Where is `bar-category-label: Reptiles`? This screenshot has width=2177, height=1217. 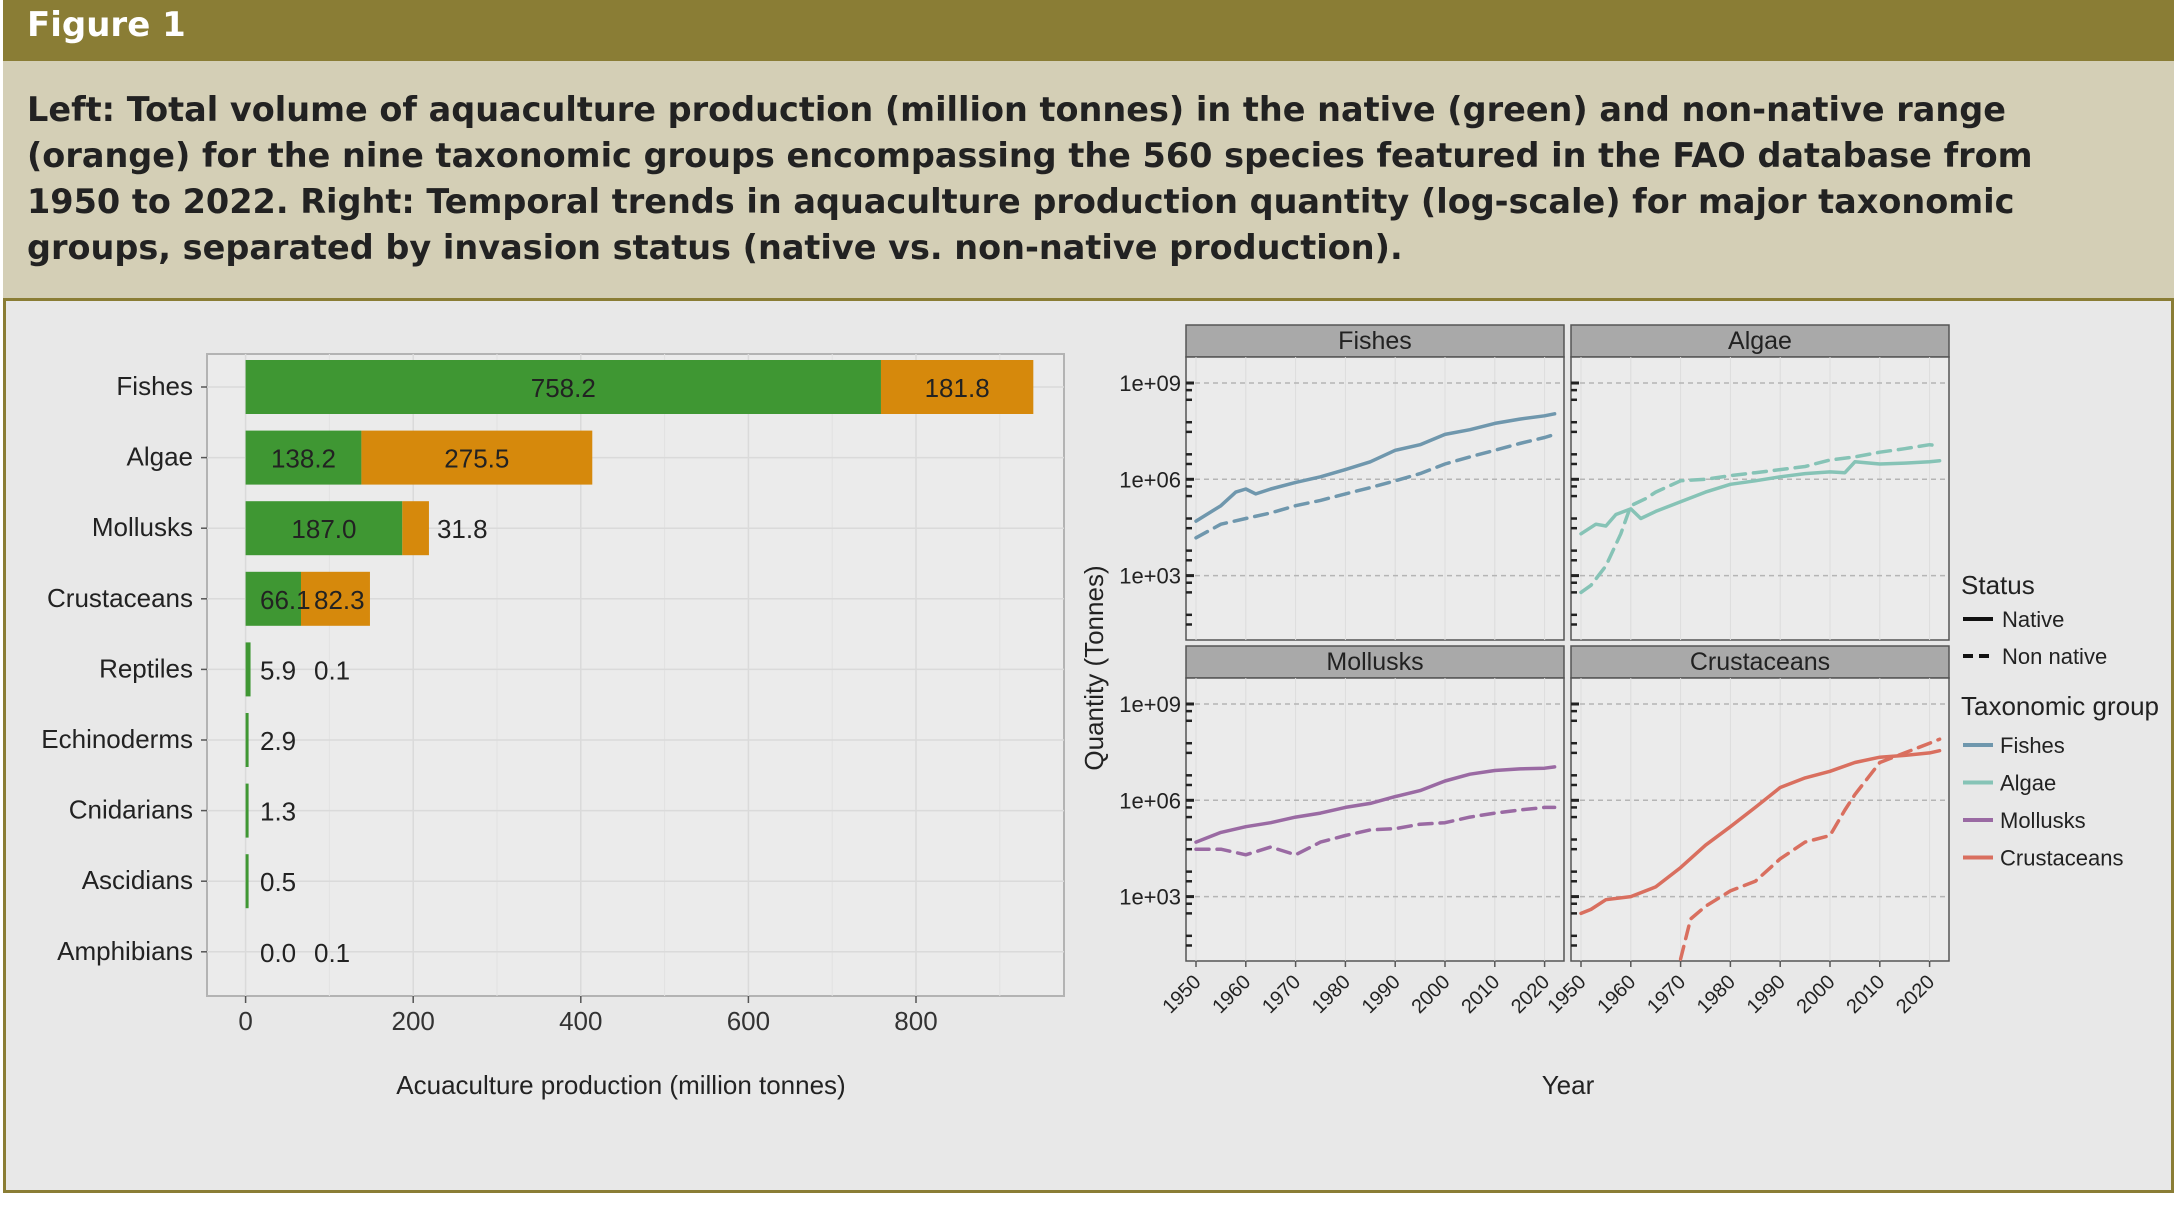 bar-category-label: Reptiles is located at coordinates (146, 668).